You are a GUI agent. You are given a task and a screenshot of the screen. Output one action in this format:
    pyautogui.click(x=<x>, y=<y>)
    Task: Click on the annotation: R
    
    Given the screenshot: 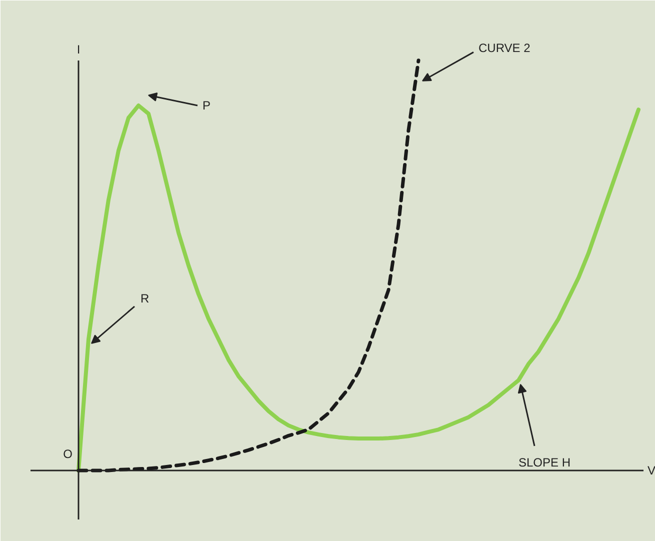 What is the action you would take?
    pyautogui.click(x=145, y=298)
    